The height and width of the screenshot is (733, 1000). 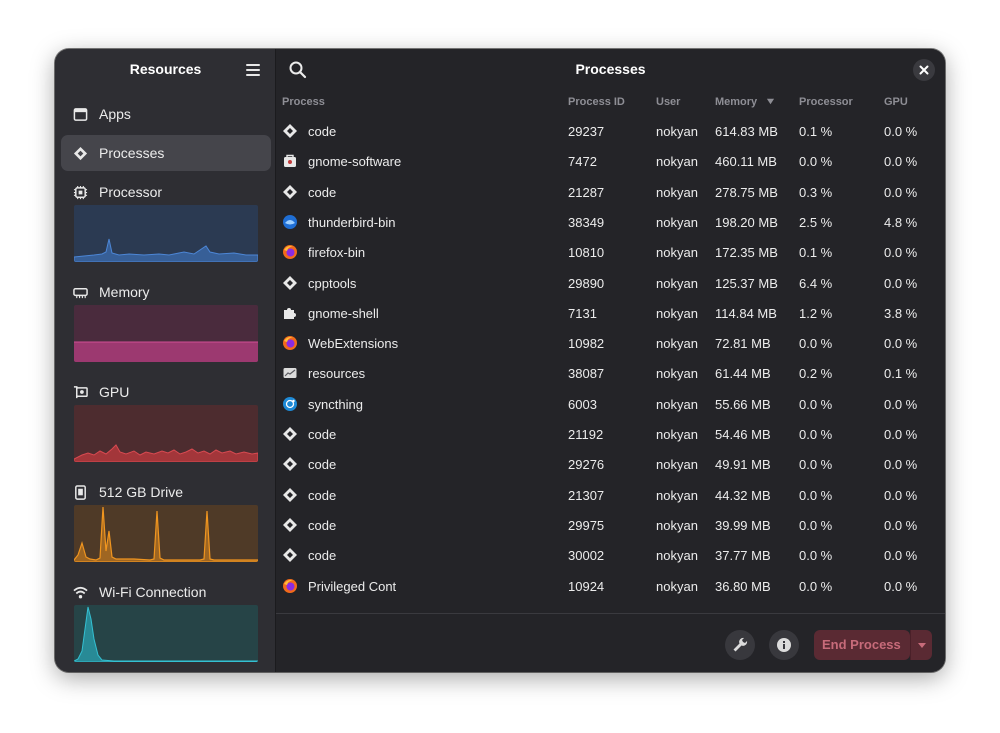 What do you see at coordinates (290, 404) in the screenshot?
I see `syncthing-icon` at bounding box center [290, 404].